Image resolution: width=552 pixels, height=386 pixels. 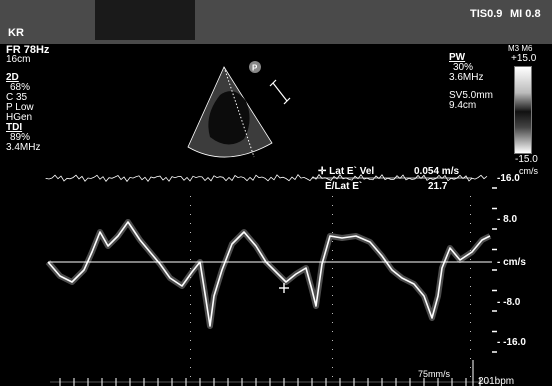 What do you see at coordinates (392, 179) in the screenshot?
I see `measurement-box: ✛ Lat E` Vel 0.054 m/s E/Lat E` 21.7` at bounding box center [392, 179].